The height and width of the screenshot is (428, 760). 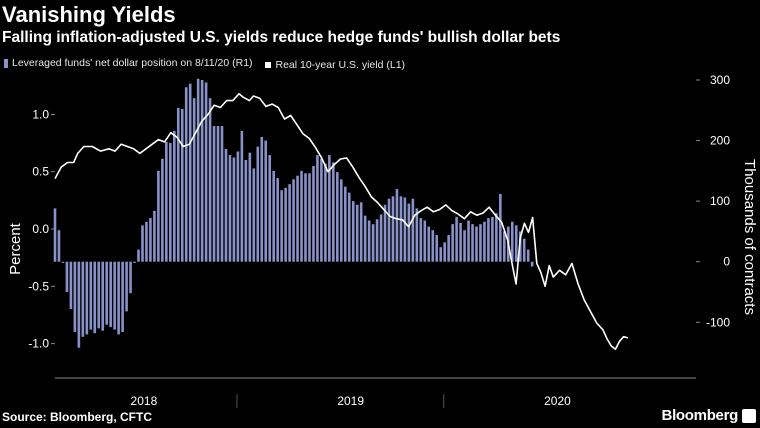 I want to click on left-tick-label-0: 1.0, so click(x=40, y=114).